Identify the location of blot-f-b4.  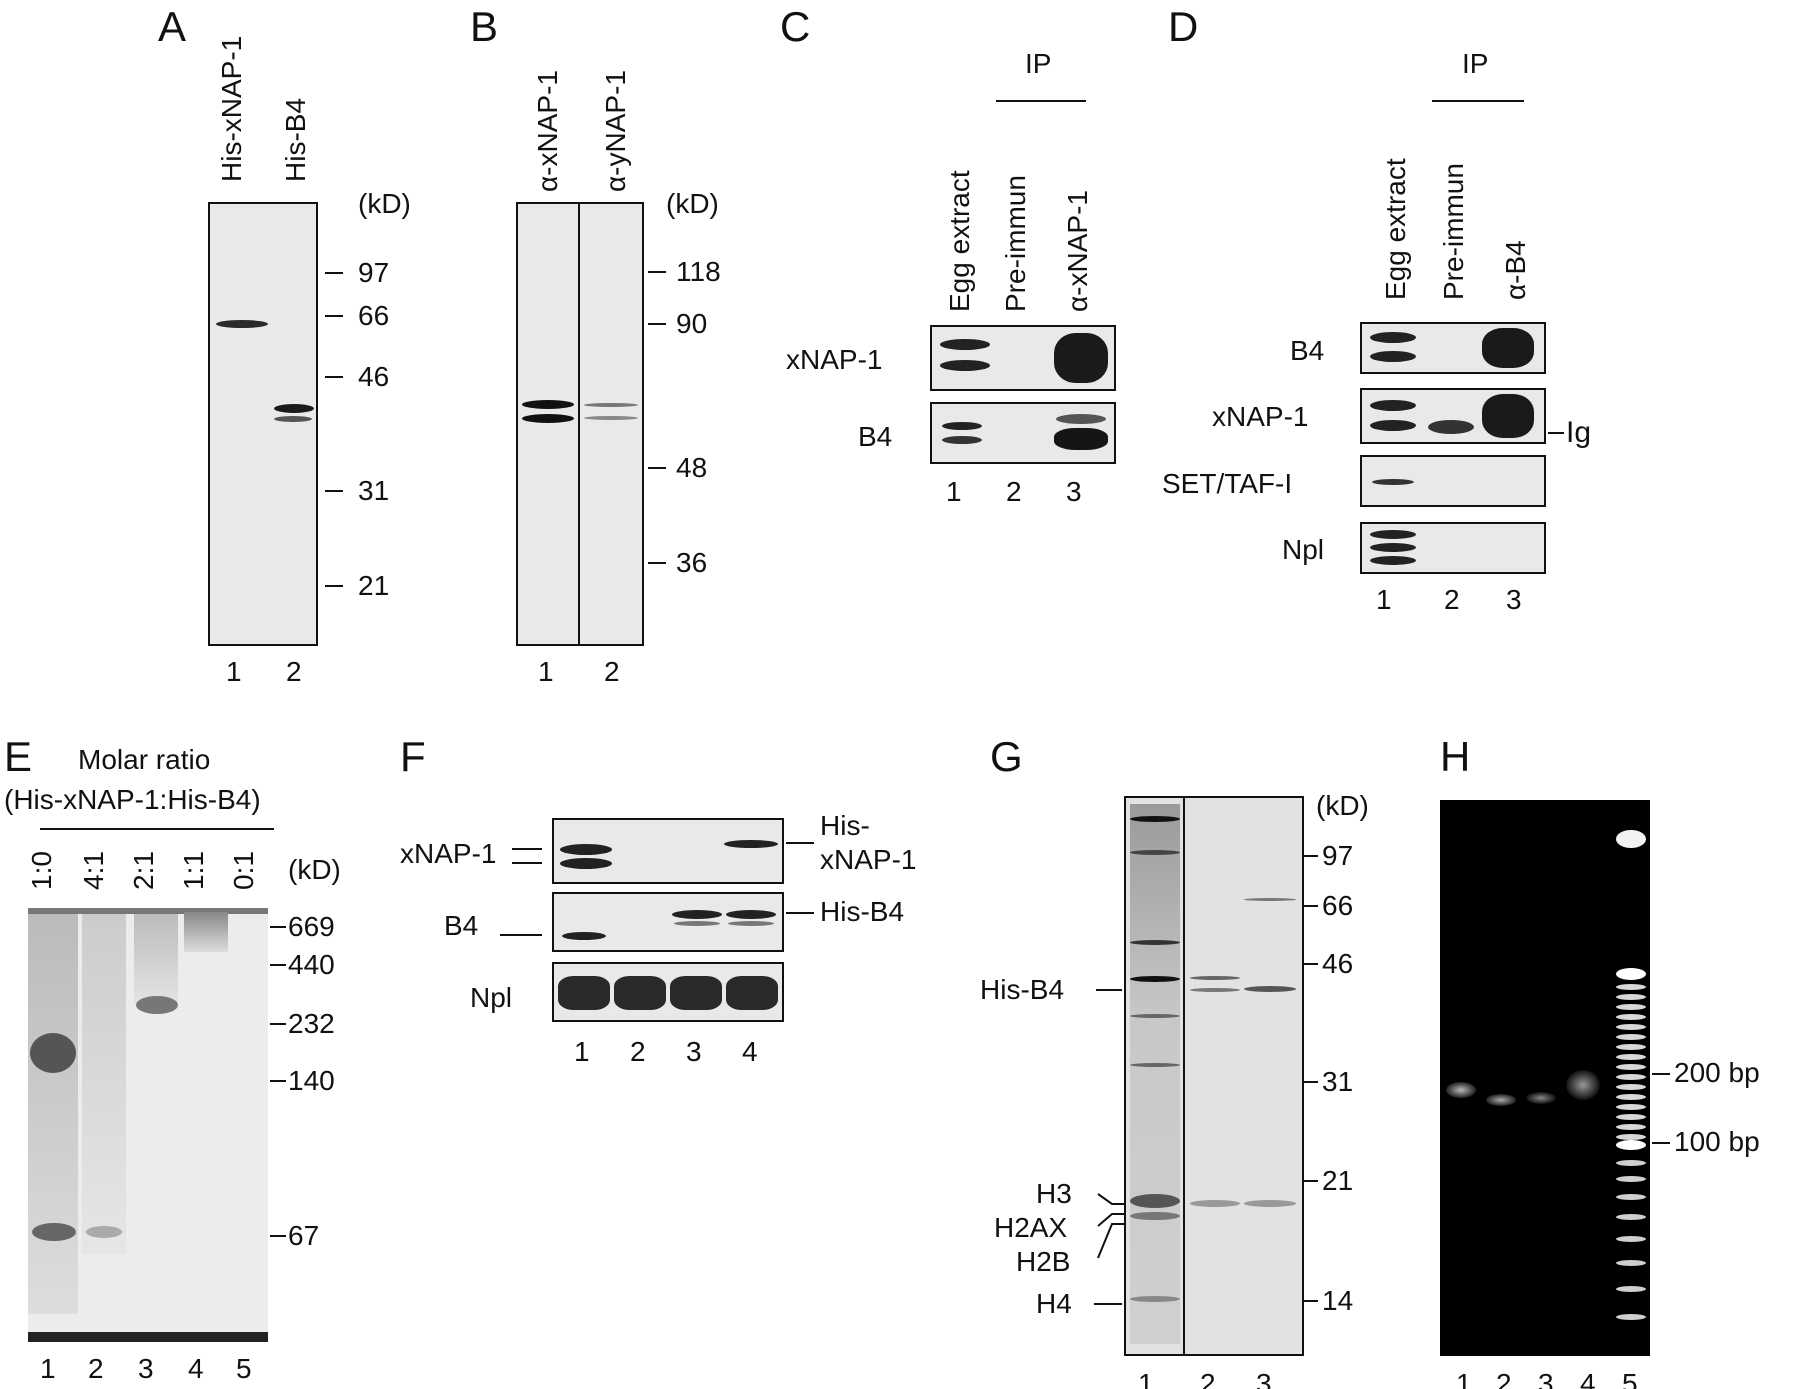
(668, 922).